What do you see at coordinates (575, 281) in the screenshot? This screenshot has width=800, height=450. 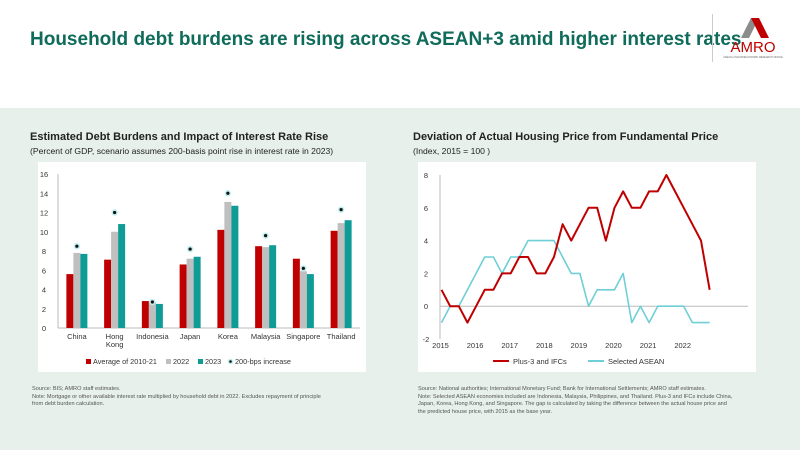 I see `line-selected-asean` at bounding box center [575, 281].